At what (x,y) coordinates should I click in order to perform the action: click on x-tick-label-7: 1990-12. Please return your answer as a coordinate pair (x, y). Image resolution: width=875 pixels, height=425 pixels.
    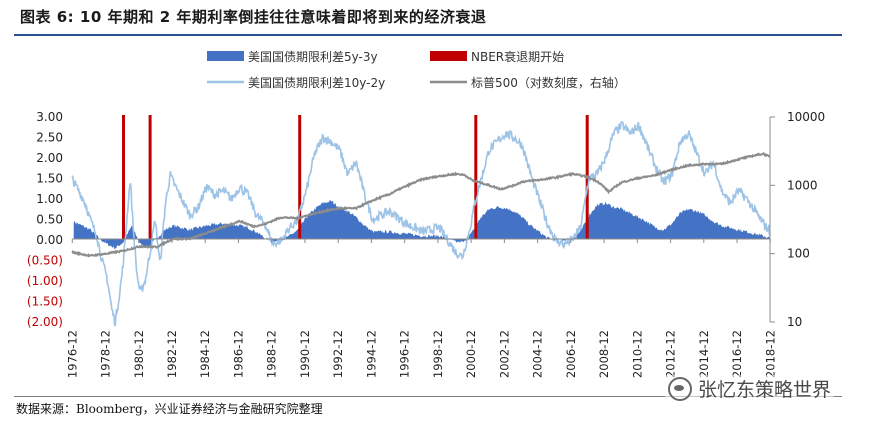
    Looking at the image, I should click on (305, 354).